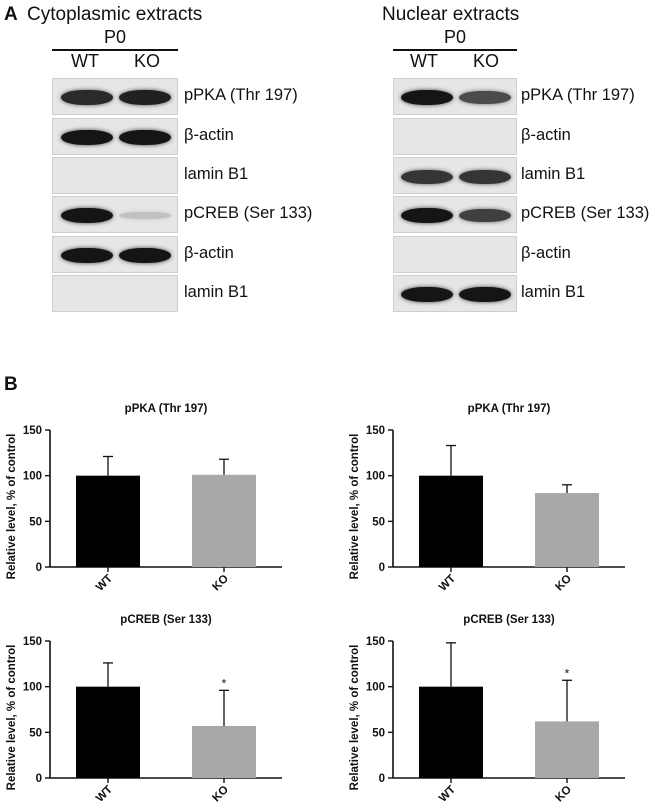 The image size is (671, 812). I want to click on cytoplasmic-header-rule, so click(115, 50).